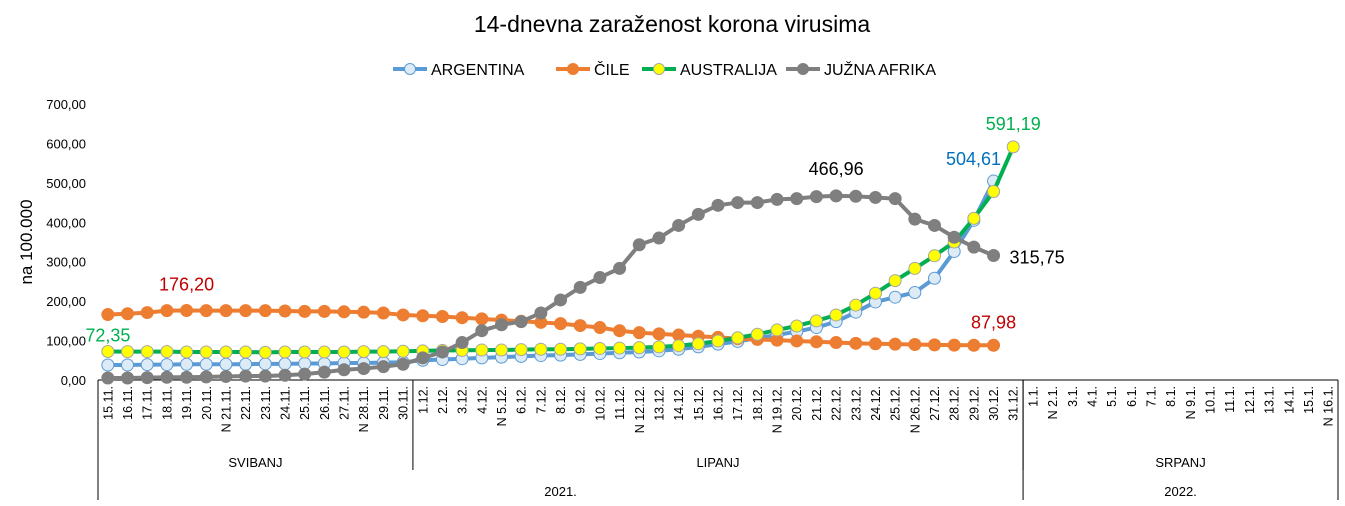 The image size is (1345, 506). What do you see at coordinates (463, 400) in the screenshot?
I see `x-tick-label: 3.12.` at bounding box center [463, 400].